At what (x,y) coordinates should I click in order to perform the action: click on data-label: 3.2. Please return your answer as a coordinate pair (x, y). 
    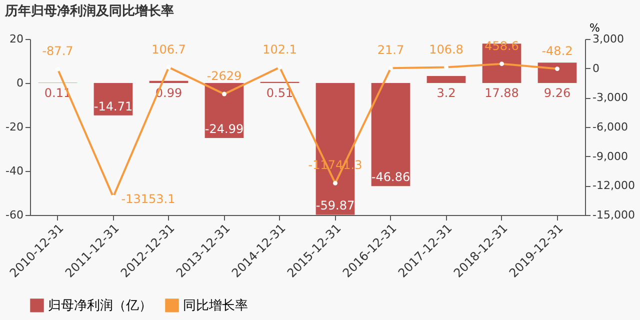
    Looking at the image, I should click on (446, 93).